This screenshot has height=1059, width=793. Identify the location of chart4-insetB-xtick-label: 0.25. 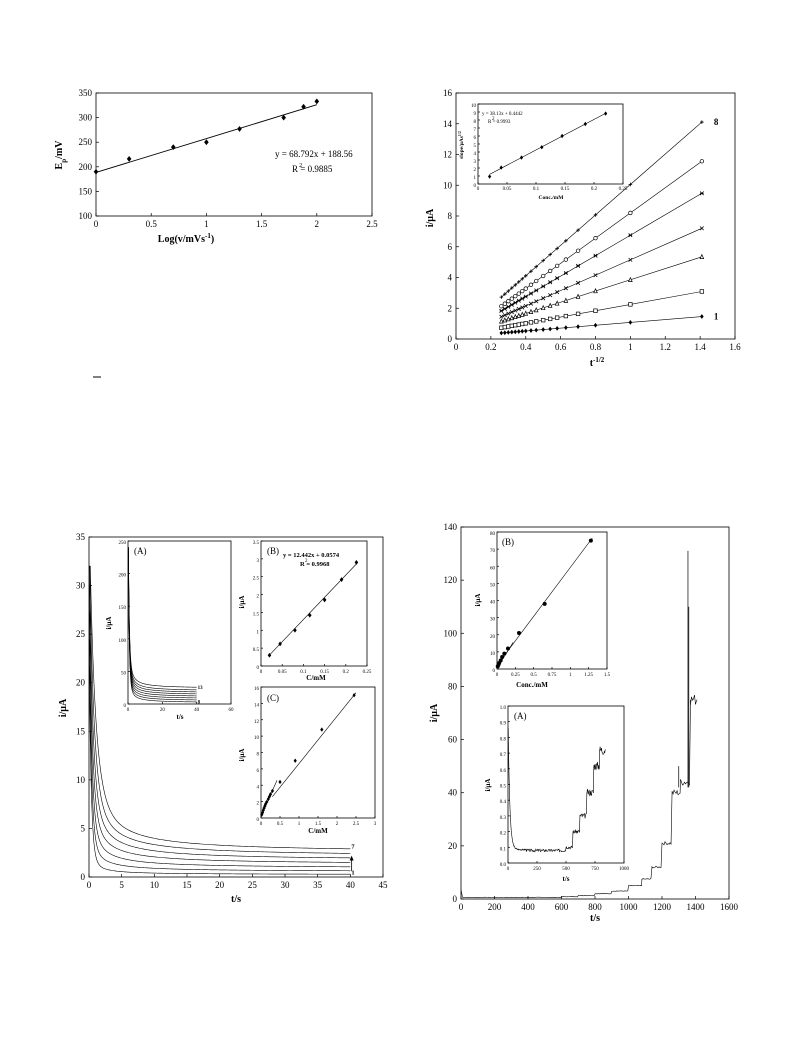
(515, 675).